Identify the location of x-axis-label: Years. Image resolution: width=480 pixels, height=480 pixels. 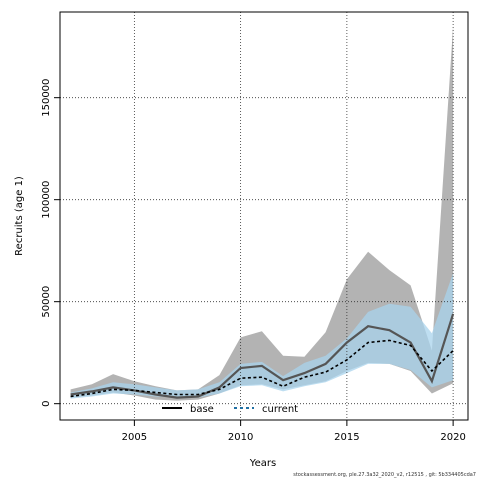
(262, 463).